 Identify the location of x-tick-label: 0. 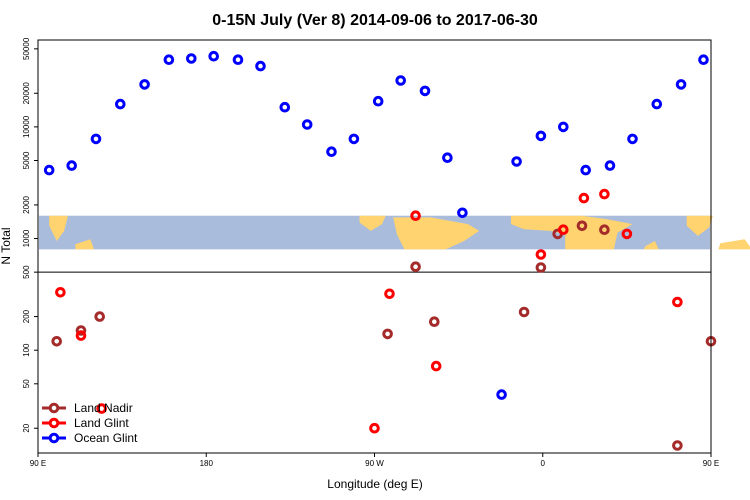
(543, 463).